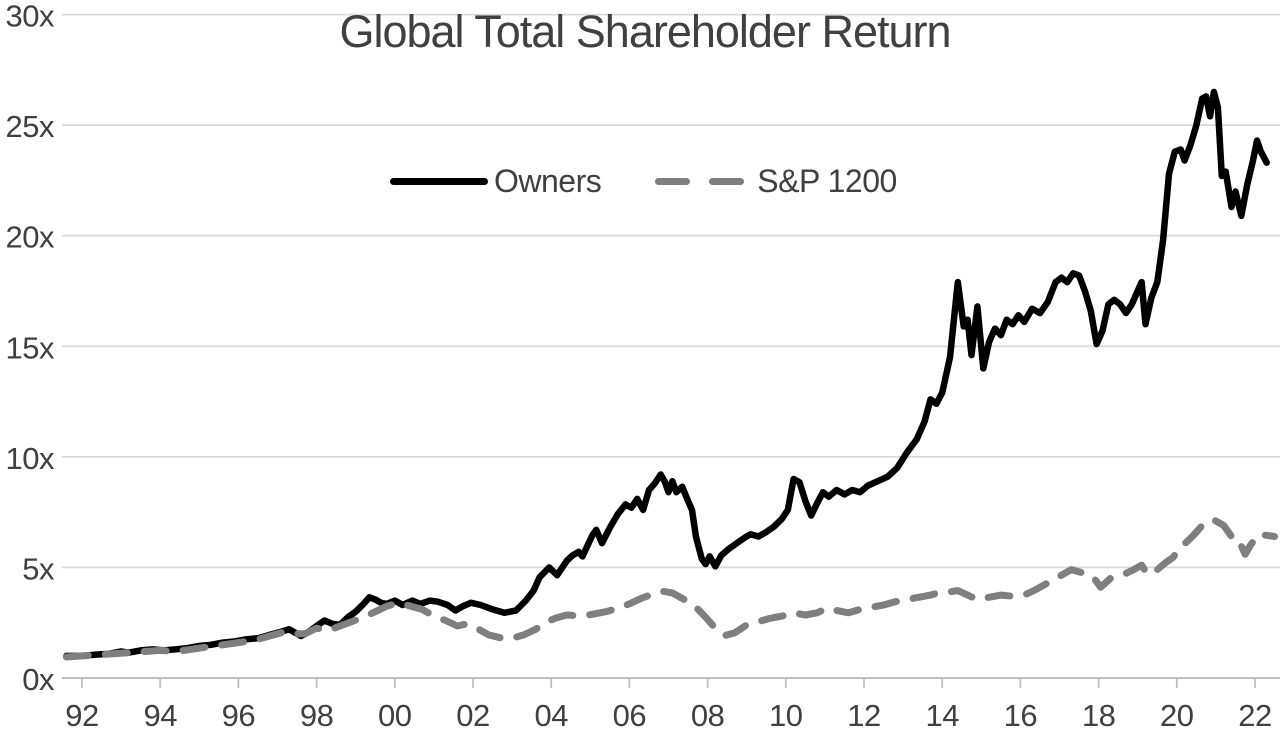  Describe the element at coordinates (160, 715) in the screenshot. I see `x-tick-label-94: 94` at that location.